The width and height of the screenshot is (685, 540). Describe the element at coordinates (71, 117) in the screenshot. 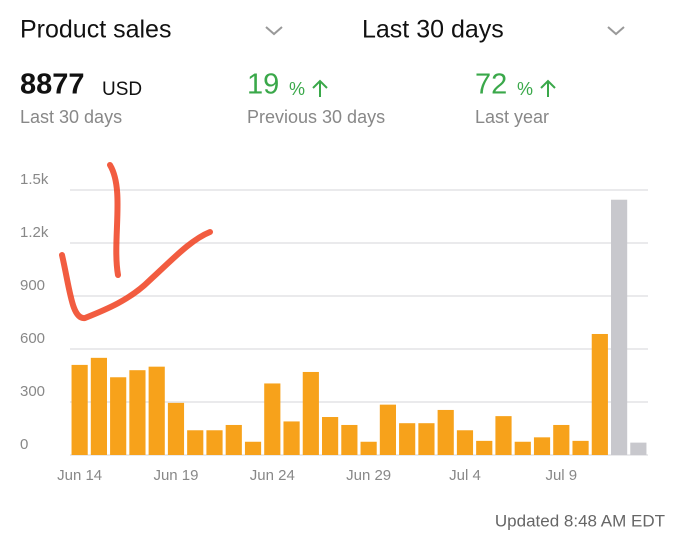

I see `stat-label: Last 30 days` at that location.